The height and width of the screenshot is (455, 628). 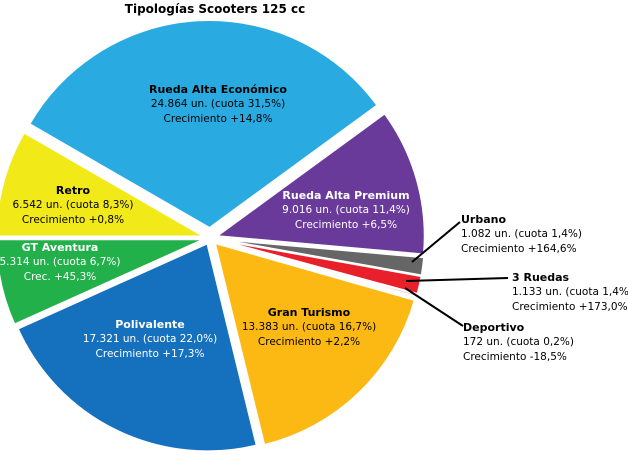 What do you see at coordinates (218, 89) in the screenshot?
I see `slice-label-name: Rueda Alta Económico` at bounding box center [218, 89].